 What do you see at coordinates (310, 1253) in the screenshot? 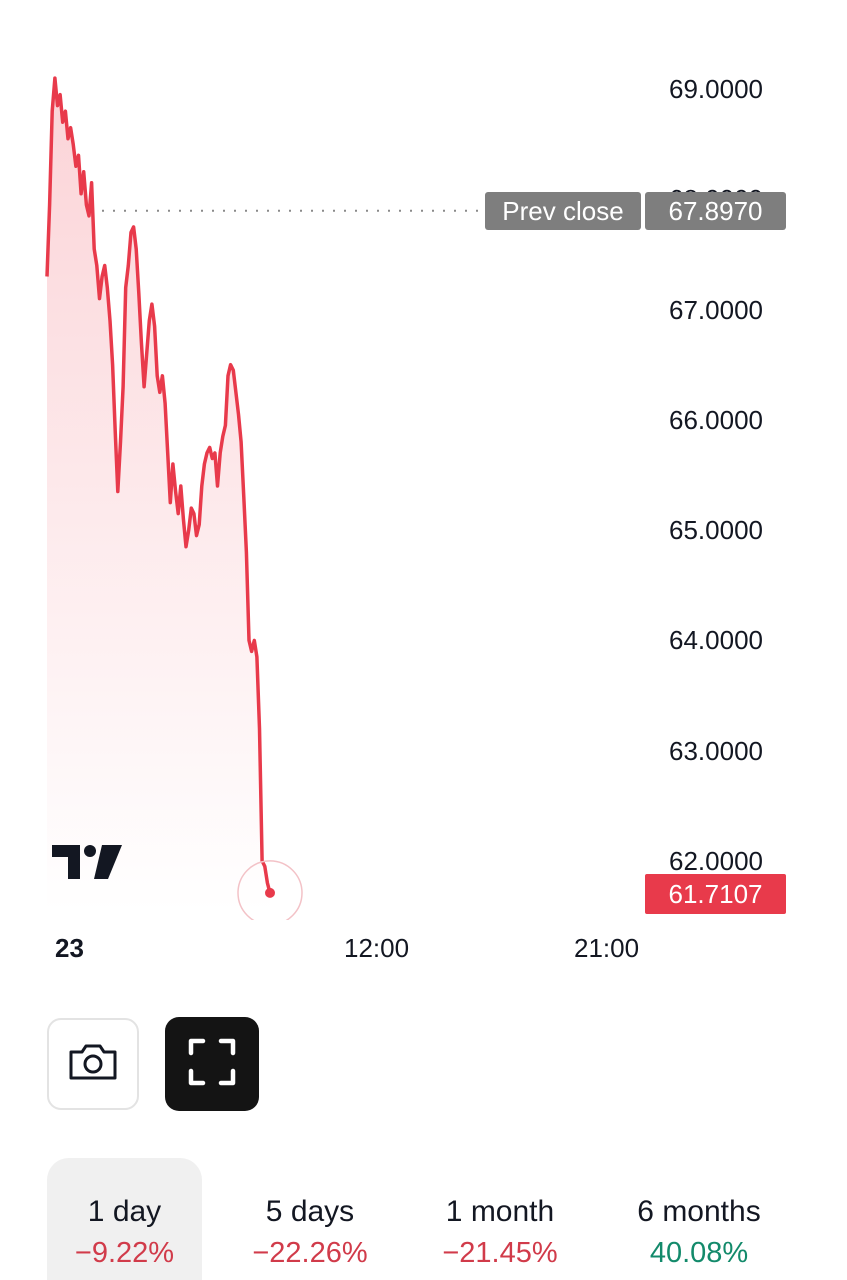
I see `period-change: −22.26%` at bounding box center [310, 1253].